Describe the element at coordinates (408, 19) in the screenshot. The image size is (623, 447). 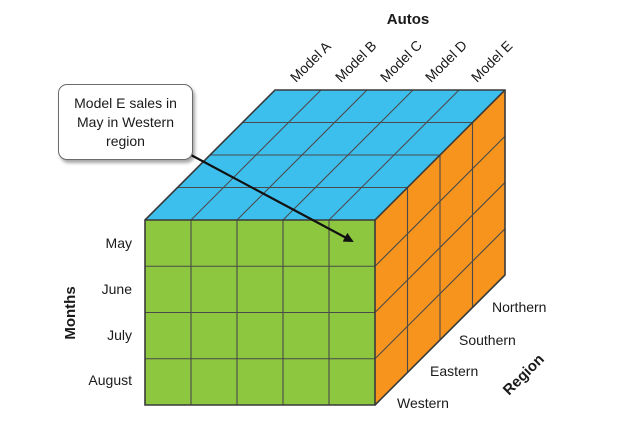
I see `autos-title: Autos` at that location.